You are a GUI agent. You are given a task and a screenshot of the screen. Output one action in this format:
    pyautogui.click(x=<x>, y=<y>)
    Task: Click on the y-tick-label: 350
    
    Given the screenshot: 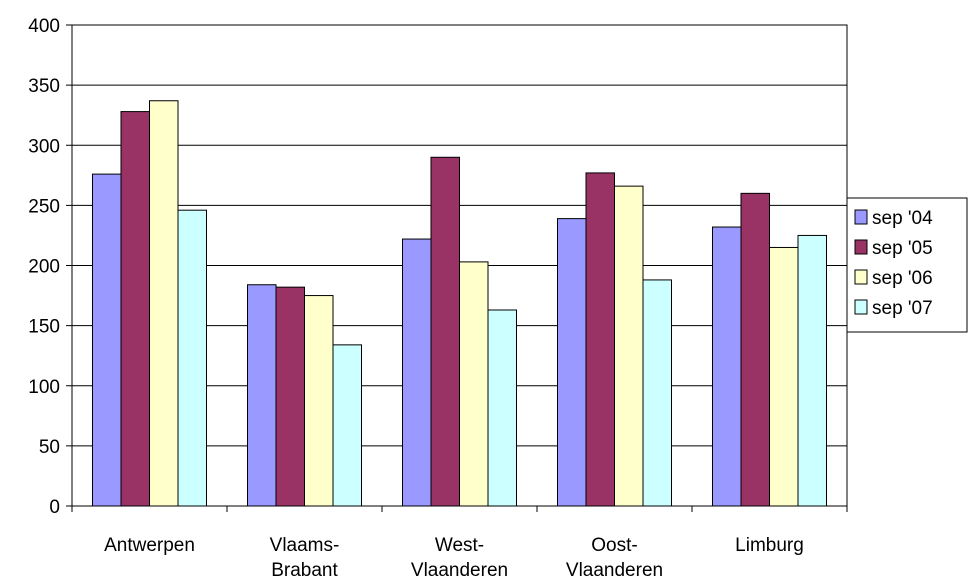 What is the action you would take?
    pyautogui.click(x=44, y=86)
    